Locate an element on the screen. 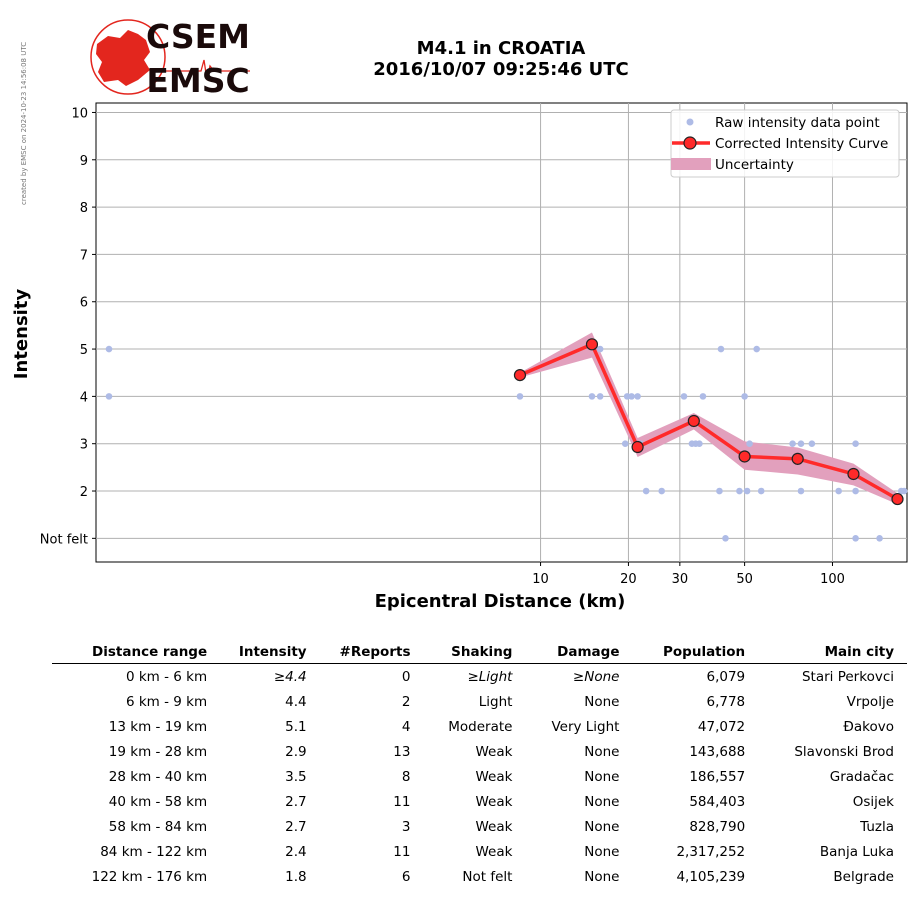  cell-range: 6 km - 9 km is located at coordinates (166, 701).